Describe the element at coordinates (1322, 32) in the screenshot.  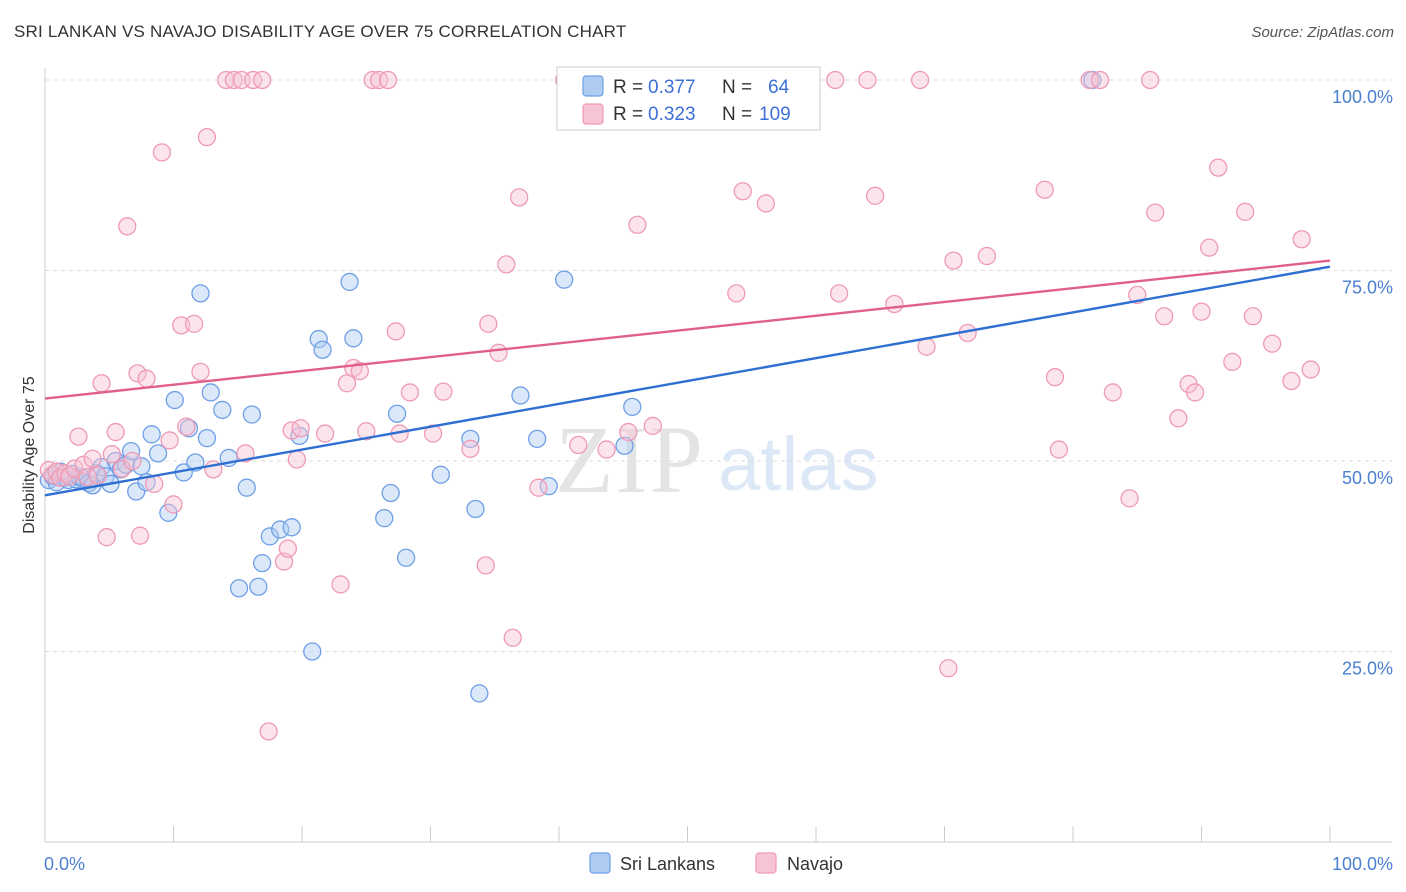
I see `source-label: Source: ZipAtlas.com` at that location.